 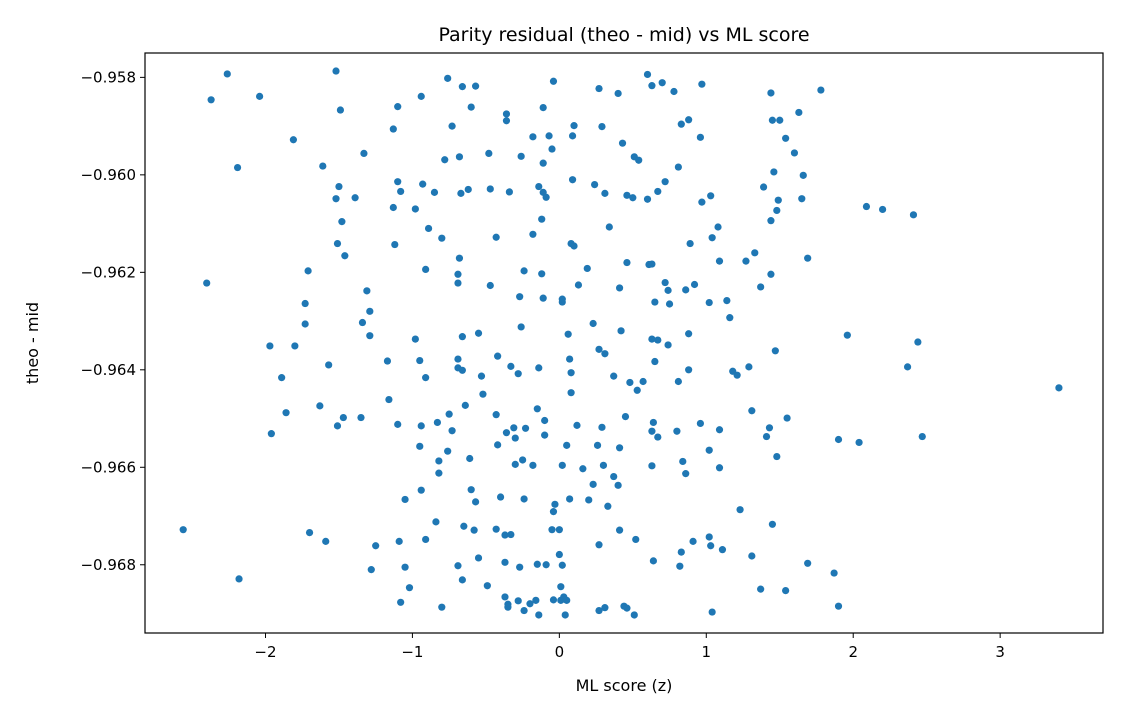 I want to click on y-axis-ticks: −0.958 −0.960 −0.962 −0.964 −0.966 −0.968, so click(x=112, y=321).